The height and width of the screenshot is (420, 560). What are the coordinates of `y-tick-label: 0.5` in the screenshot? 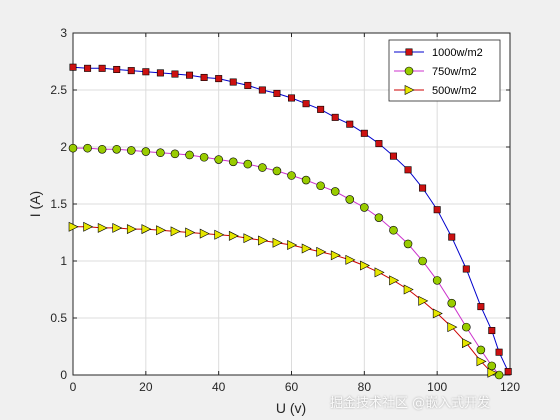 It's located at (58, 318).